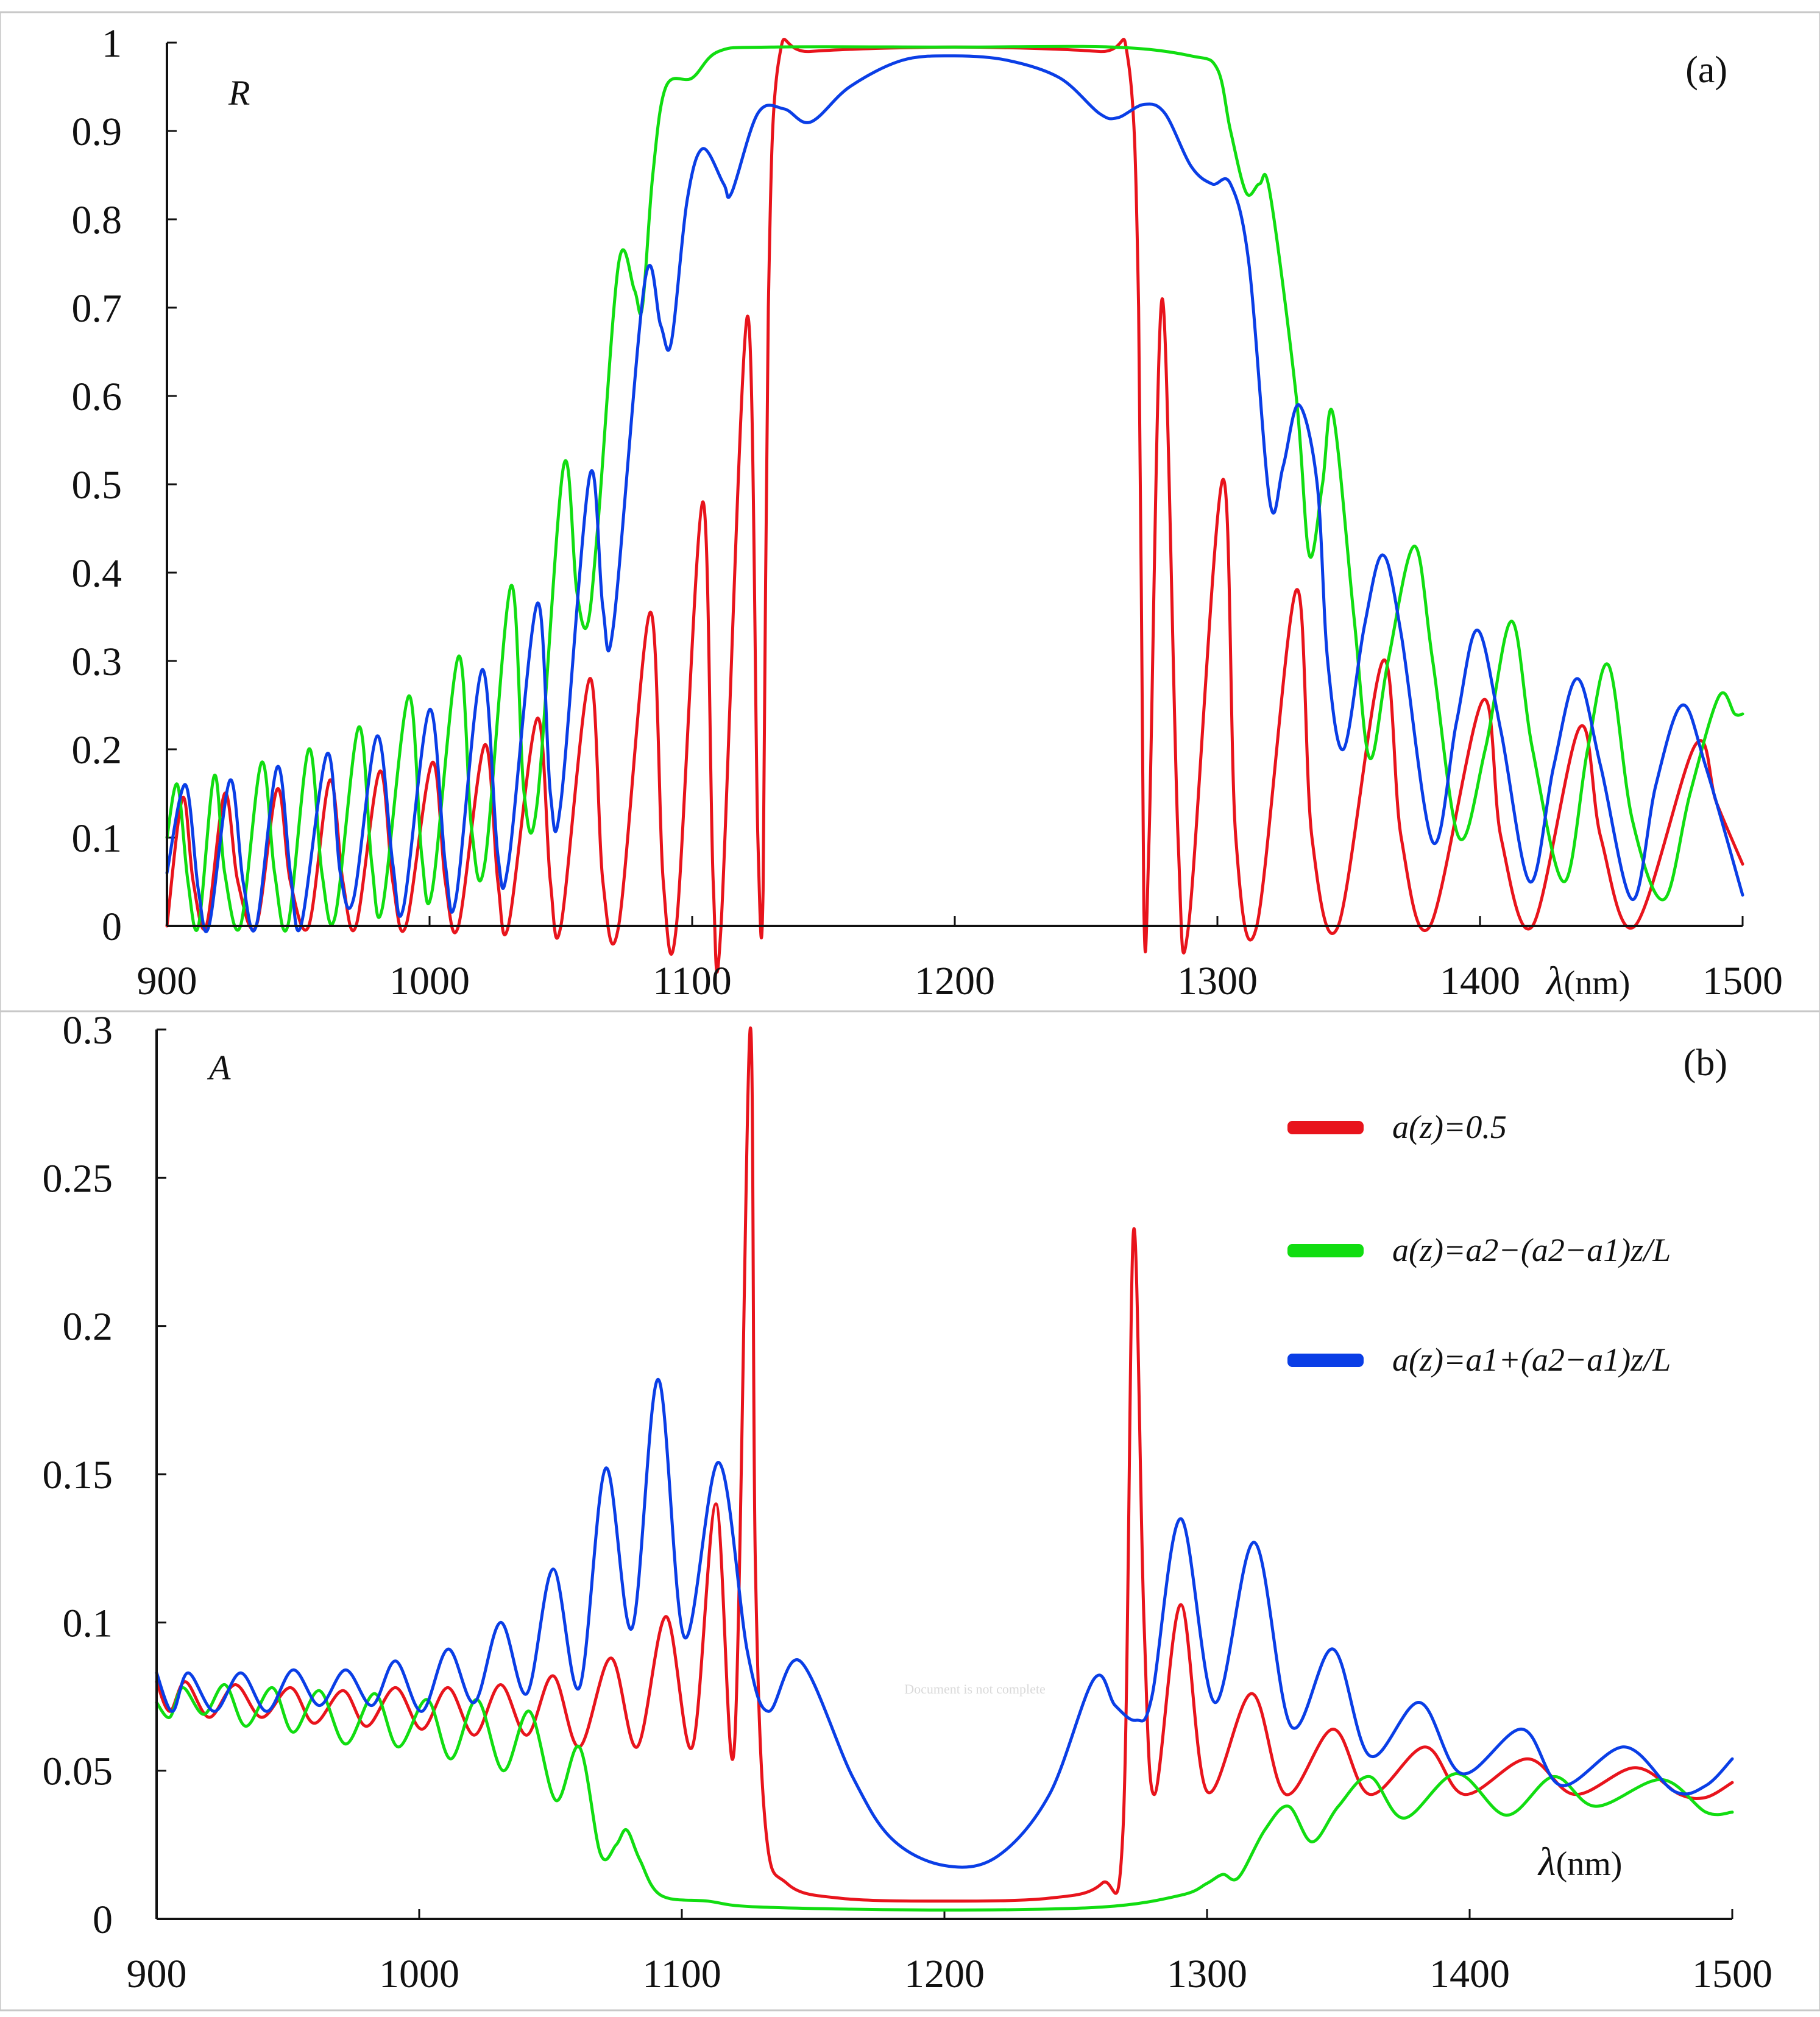 This screenshot has width=1820, height=2017. What do you see at coordinates (1217, 981) in the screenshot?
I see `panel-a-x-tick-label: 1300` at bounding box center [1217, 981].